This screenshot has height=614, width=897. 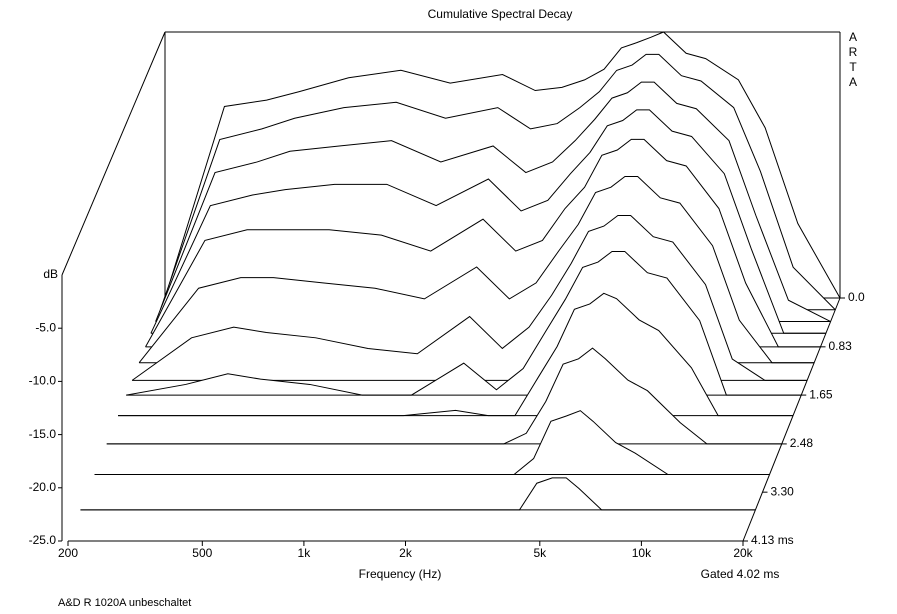 I want to click on x-tick-label: 20k, so click(x=743, y=553).